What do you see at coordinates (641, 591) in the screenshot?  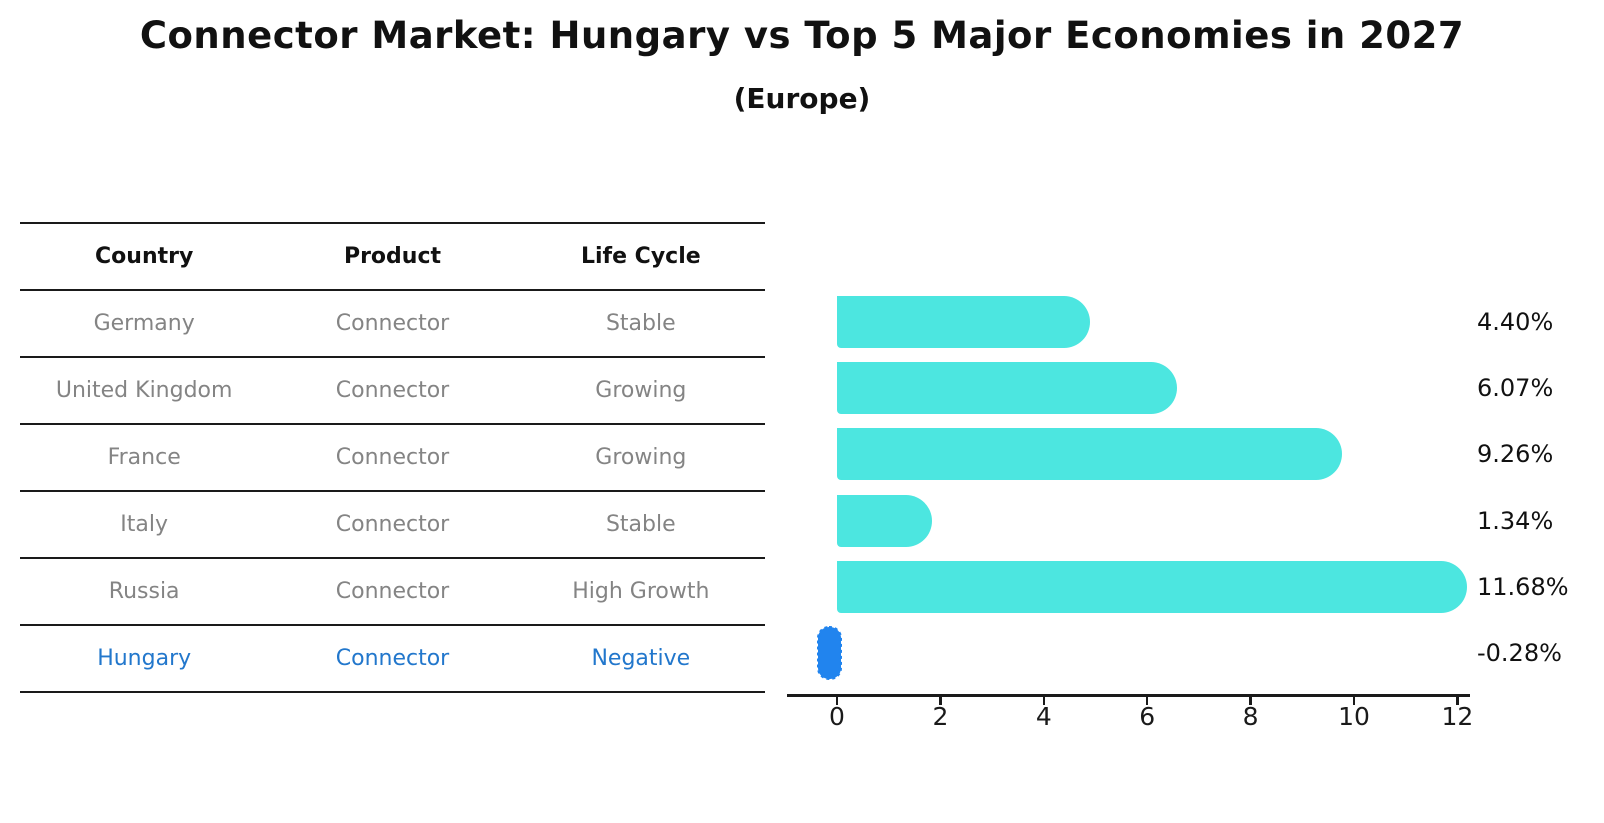 I see `cell-life-cycle: High Growth` at bounding box center [641, 591].